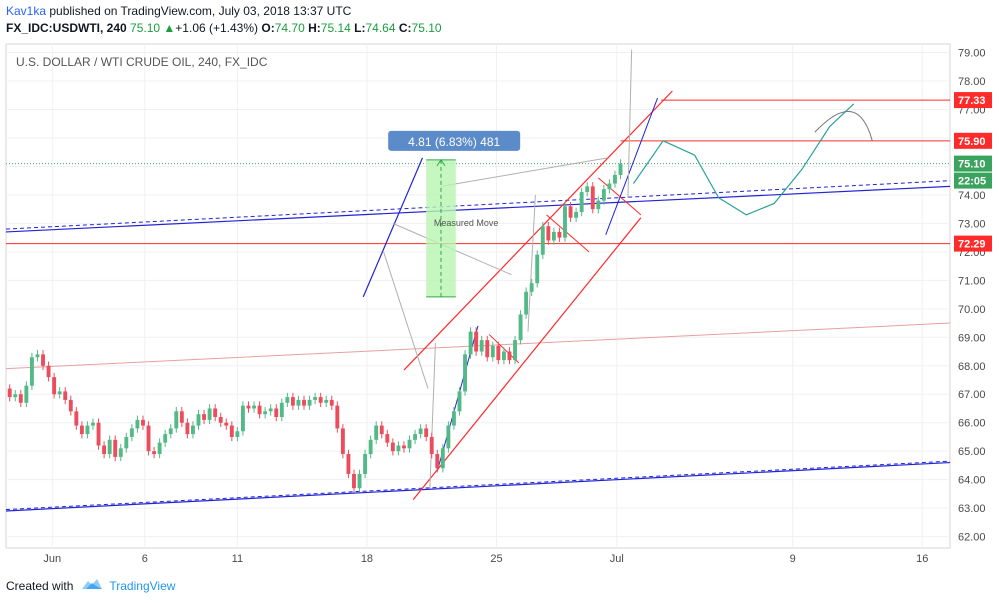 The height and width of the screenshot is (603, 999). What do you see at coordinates (496, 559) in the screenshot?
I see `x-tick-label: 25` at bounding box center [496, 559].